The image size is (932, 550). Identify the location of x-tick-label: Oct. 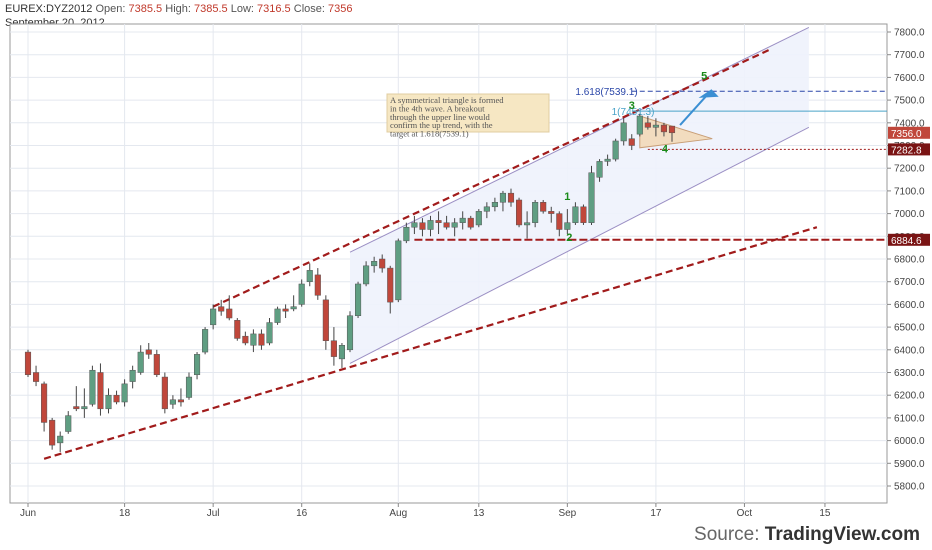
(745, 513).